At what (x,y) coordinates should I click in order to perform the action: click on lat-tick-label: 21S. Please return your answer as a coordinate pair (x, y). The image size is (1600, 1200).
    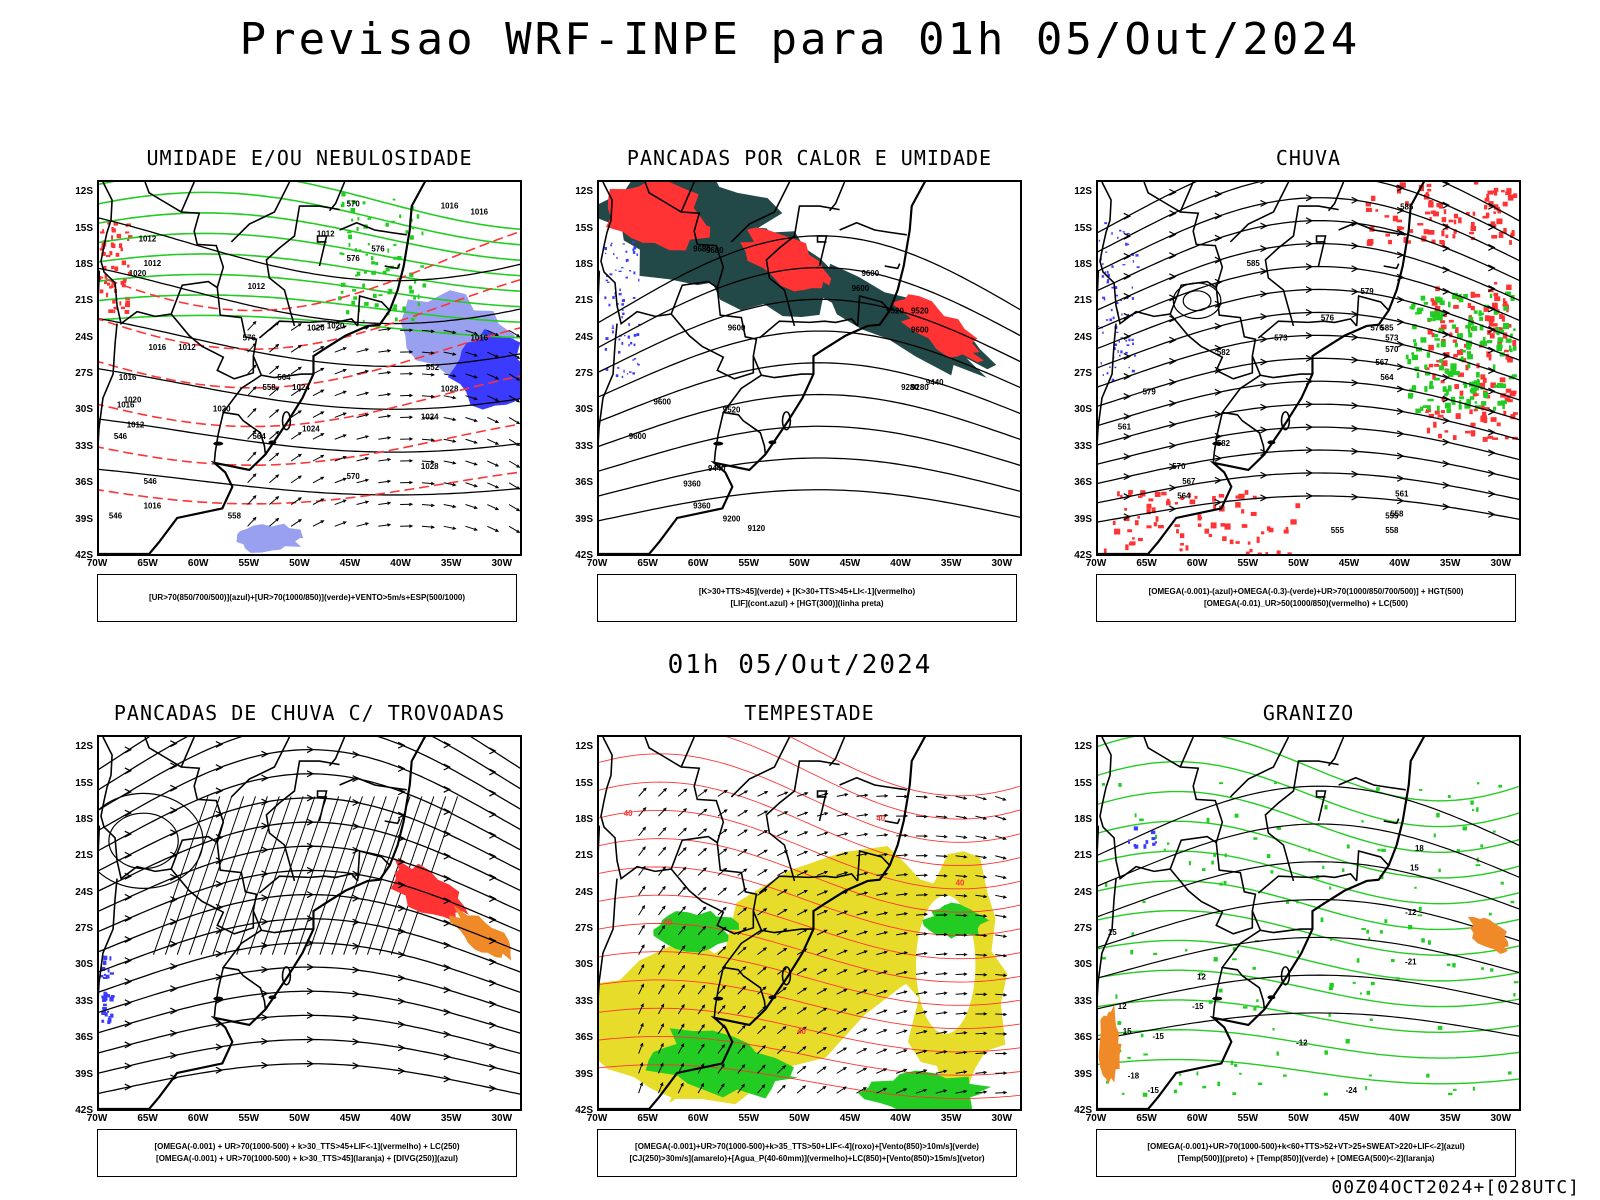
    Looking at the image, I should click on (84, 301).